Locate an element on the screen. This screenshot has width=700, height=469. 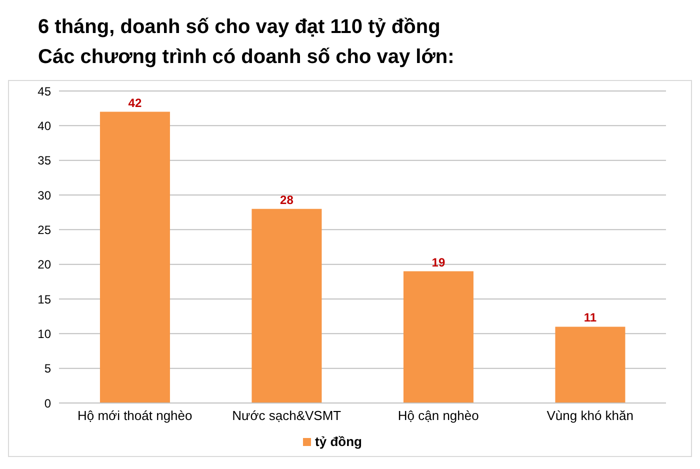
y-tick-label: 45 is located at coordinates (45, 91).